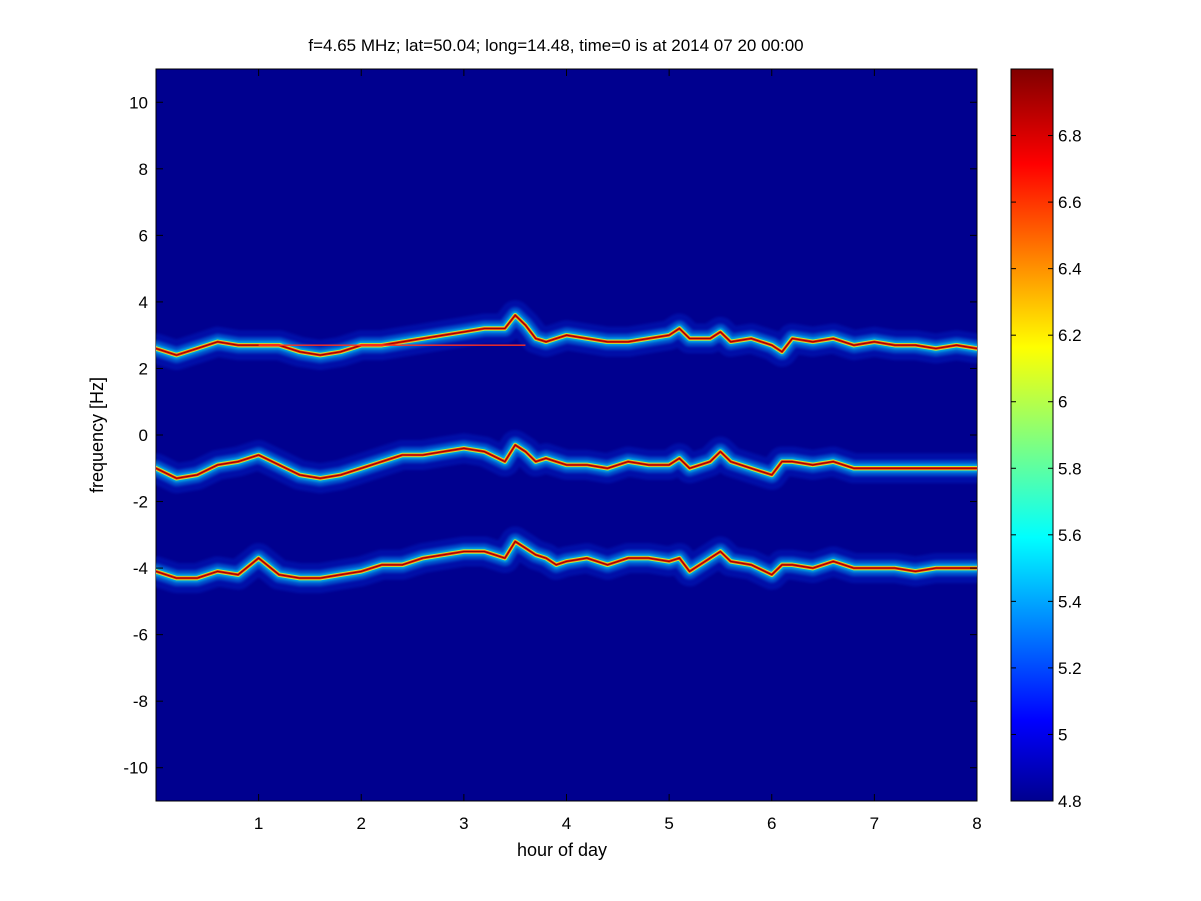 The width and height of the screenshot is (1201, 901). Describe the element at coordinates (140, 568) in the screenshot. I see `y-tick-label: -4` at that location.